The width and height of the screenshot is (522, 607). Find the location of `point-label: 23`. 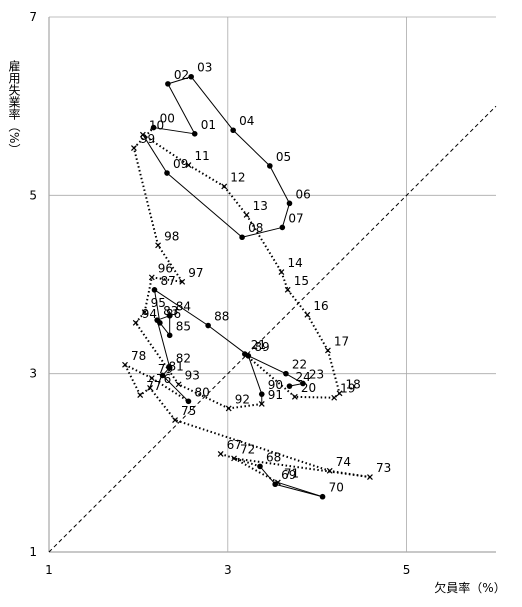

point-label: 23 is located at coordinates (316, 374).